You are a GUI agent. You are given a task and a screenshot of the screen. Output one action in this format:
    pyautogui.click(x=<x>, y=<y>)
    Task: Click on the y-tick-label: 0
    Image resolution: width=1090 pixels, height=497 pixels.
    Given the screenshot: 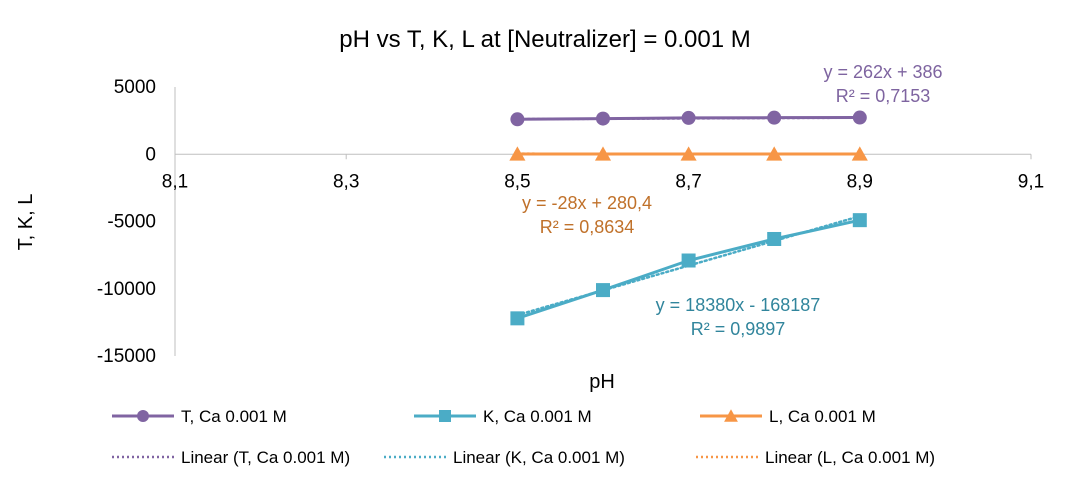 What is the action you would take?
    pyautogui.click(x=150, y=154)
    